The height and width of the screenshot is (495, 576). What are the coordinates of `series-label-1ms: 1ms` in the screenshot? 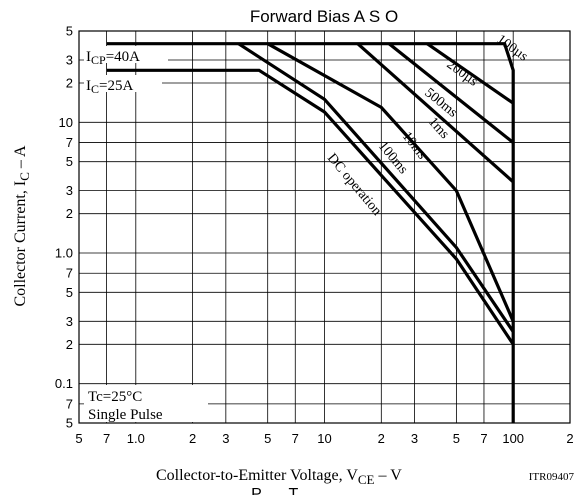 It's located at (438, 128).